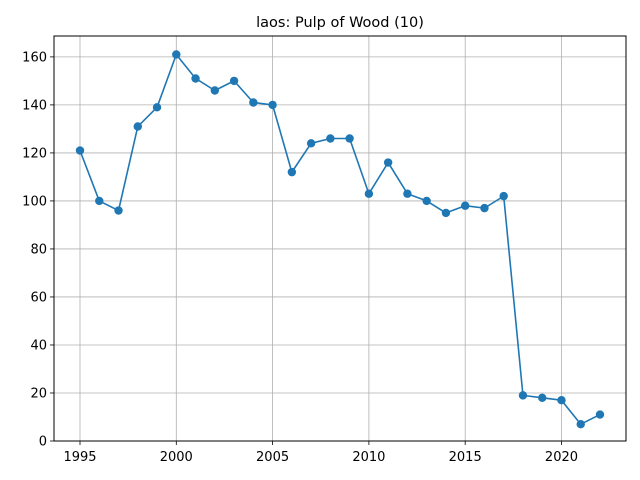 The height and width of the screenshot is (480, 640). I want to click on y-tick-label: 20, so click(38, 393).